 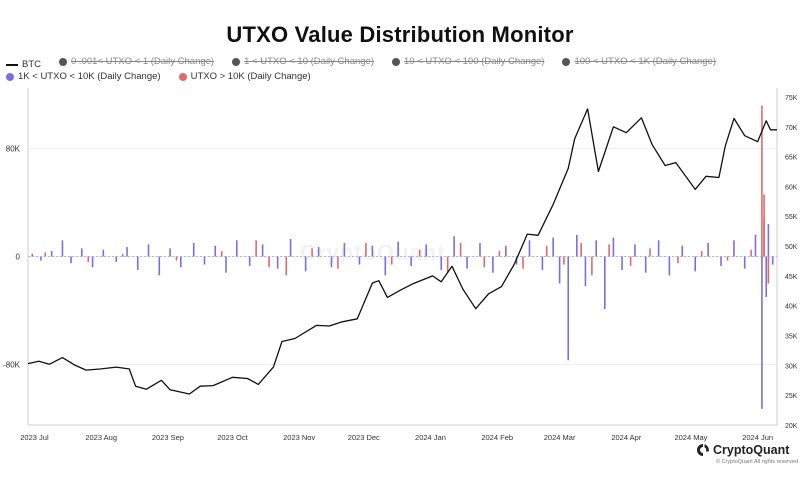 I want to click on y-right-tick-label: 60K, so click(x=791, y=187).